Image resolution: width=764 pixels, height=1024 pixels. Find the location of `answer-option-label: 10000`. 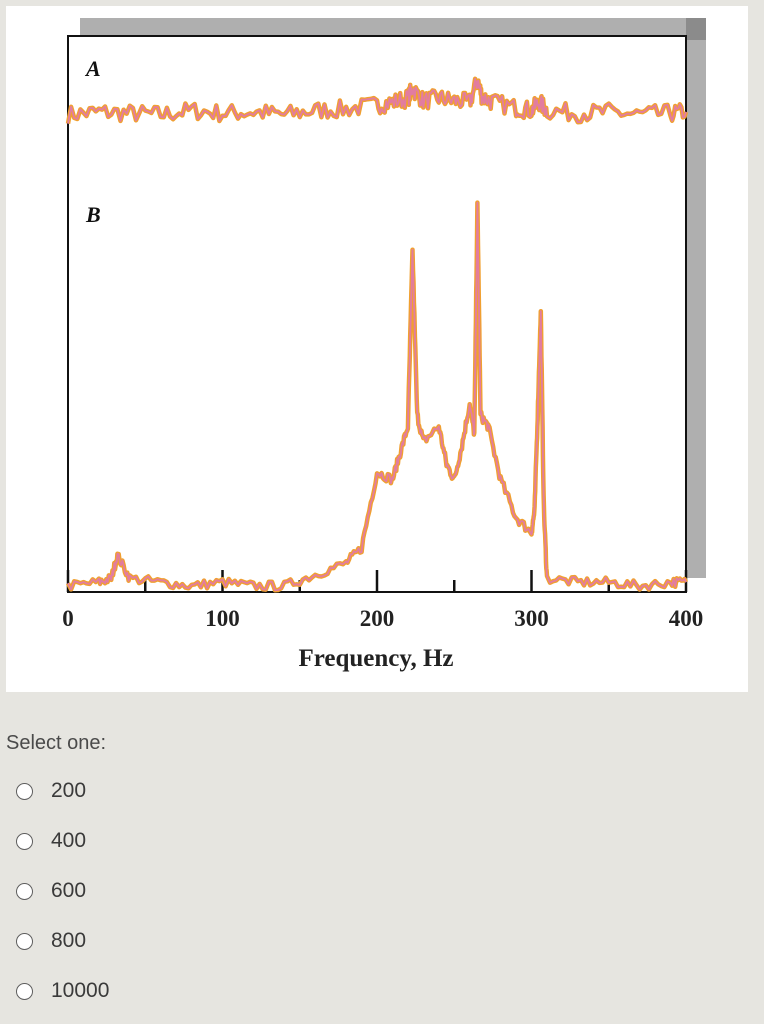

answer-option-label: 10000 is located at coordinates (80, 990).